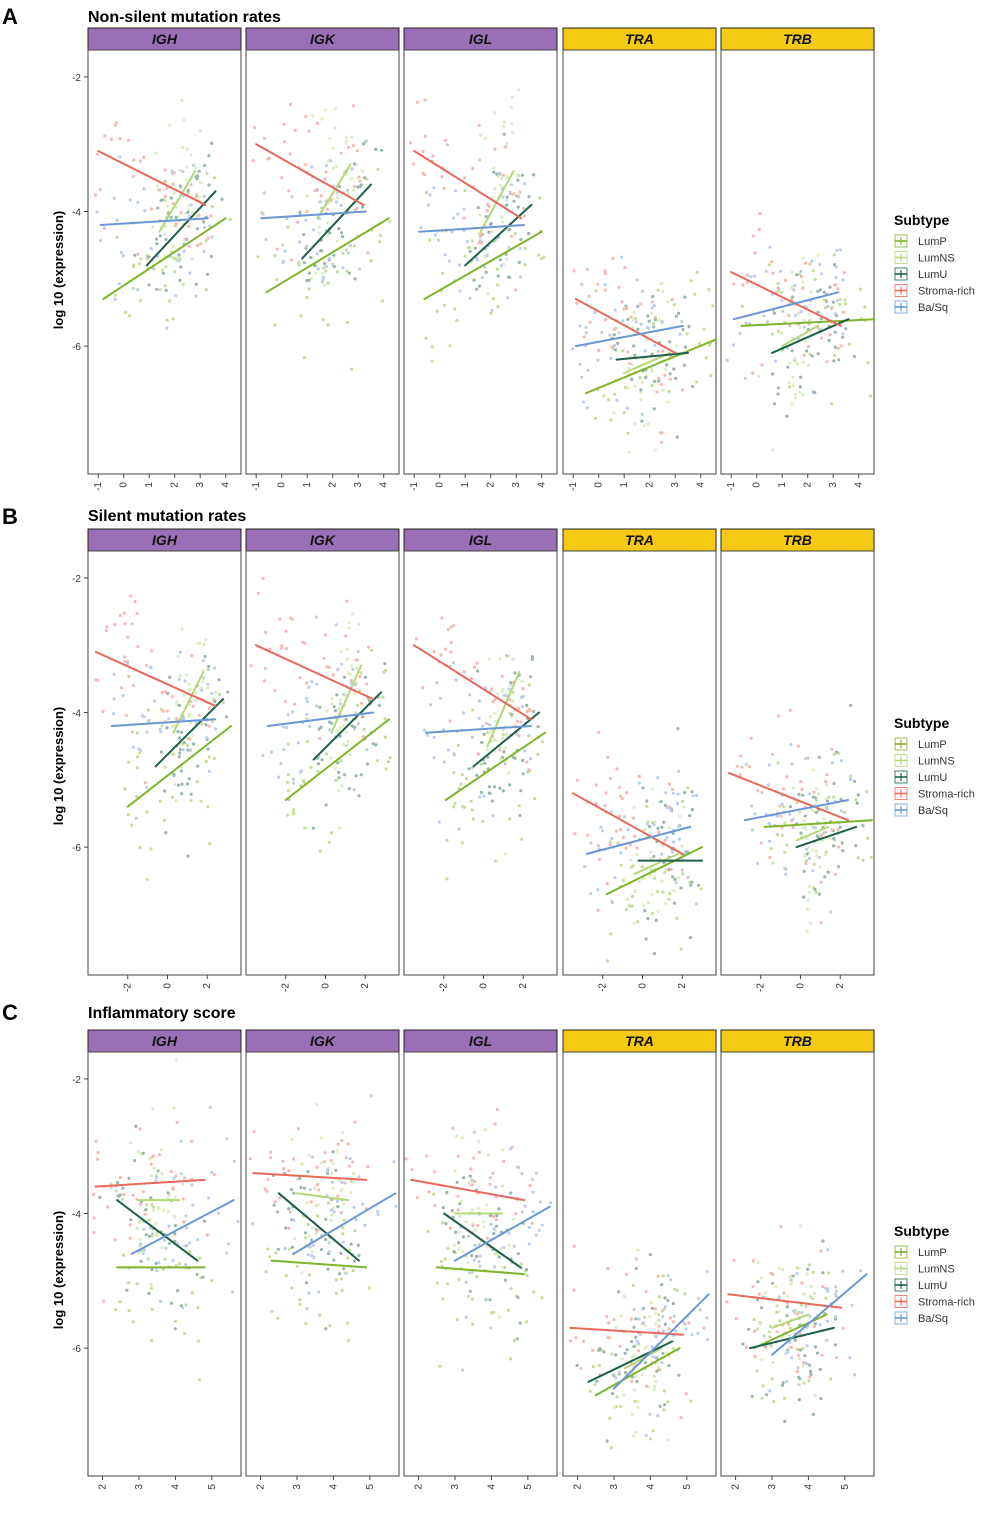  I want to click on y-axis-label-b: log 10 (expression), so click(58, 766).